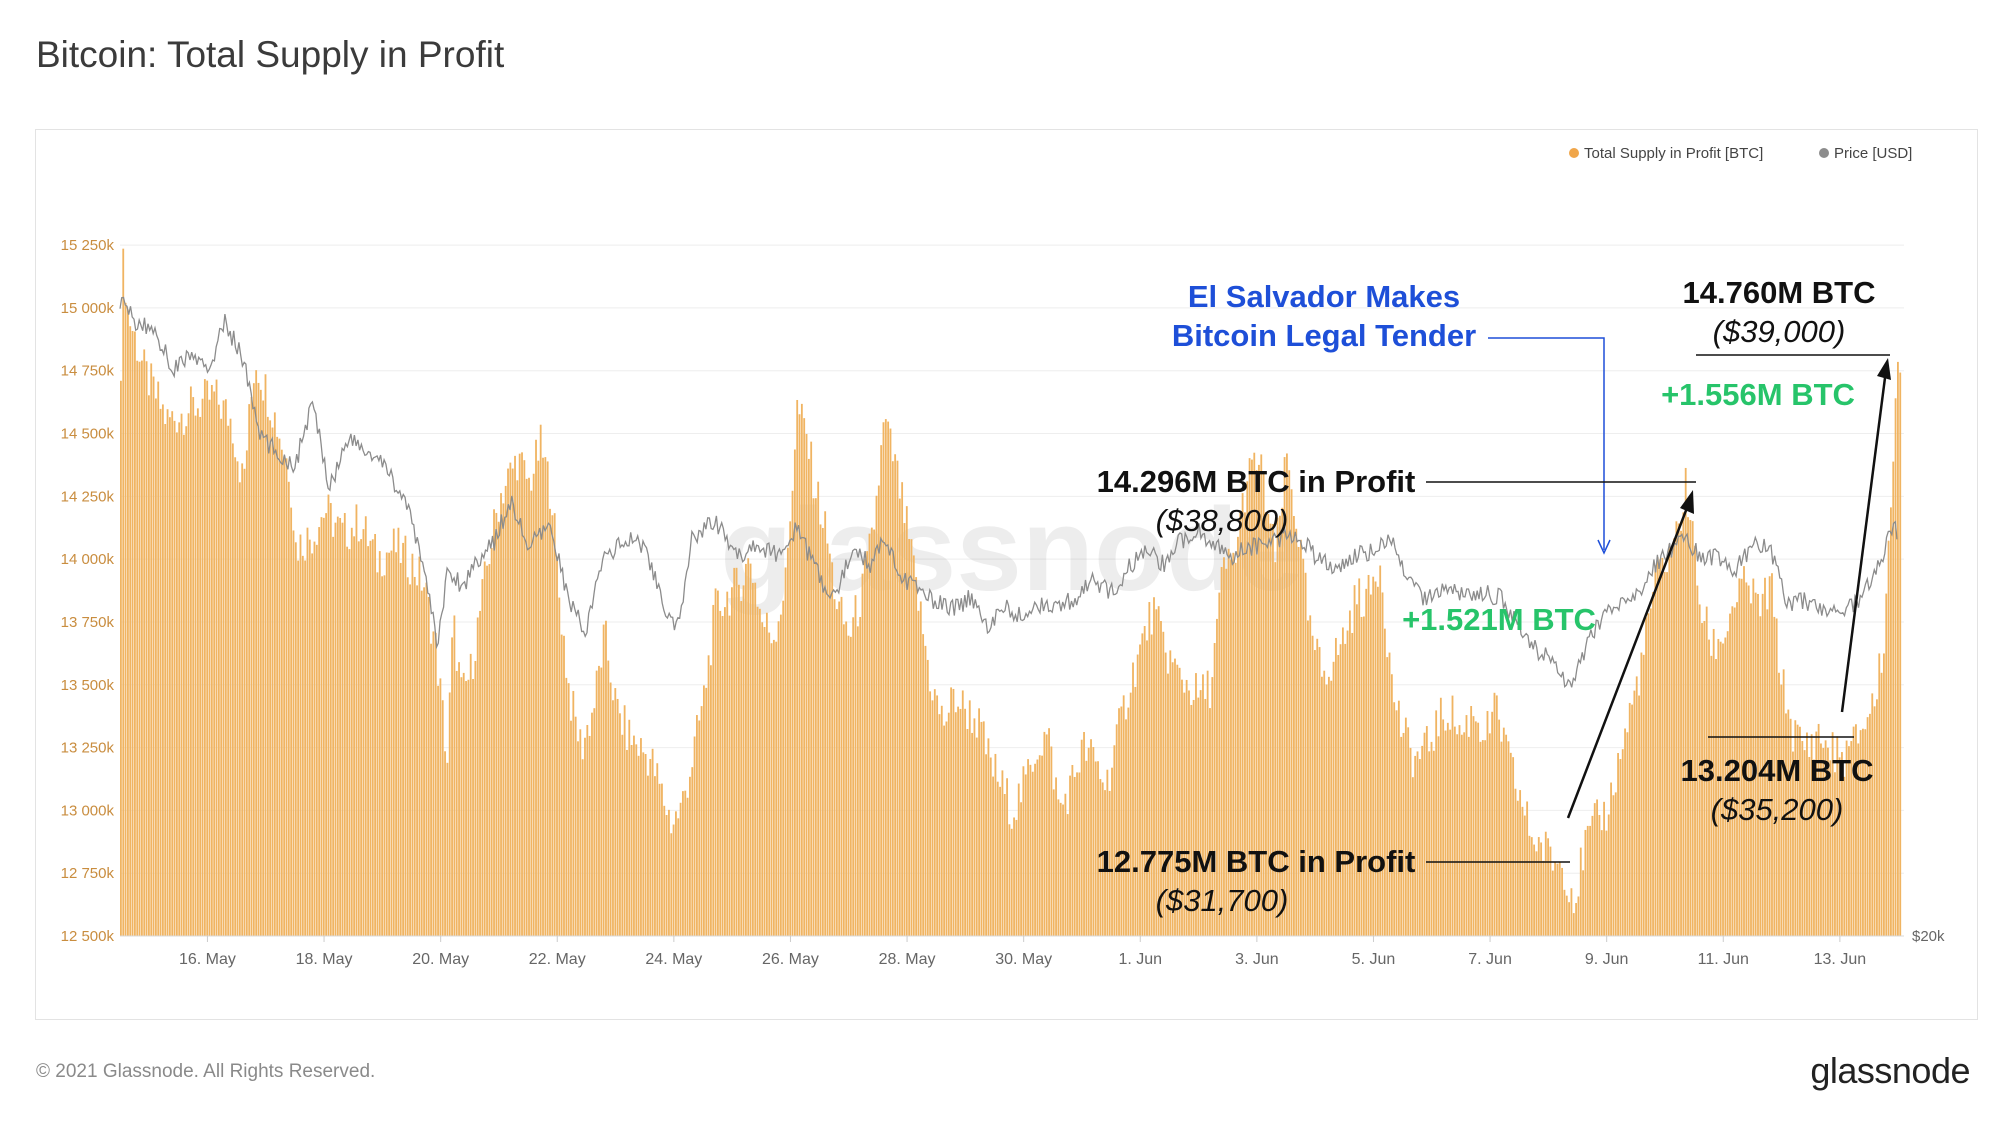 The width and height of the screenshot is (2000, 1122). Describe the element at coordinates (1256, 481) in the screenshot. I see `peak1-label: 14.296M BTC in Profit` at that location.